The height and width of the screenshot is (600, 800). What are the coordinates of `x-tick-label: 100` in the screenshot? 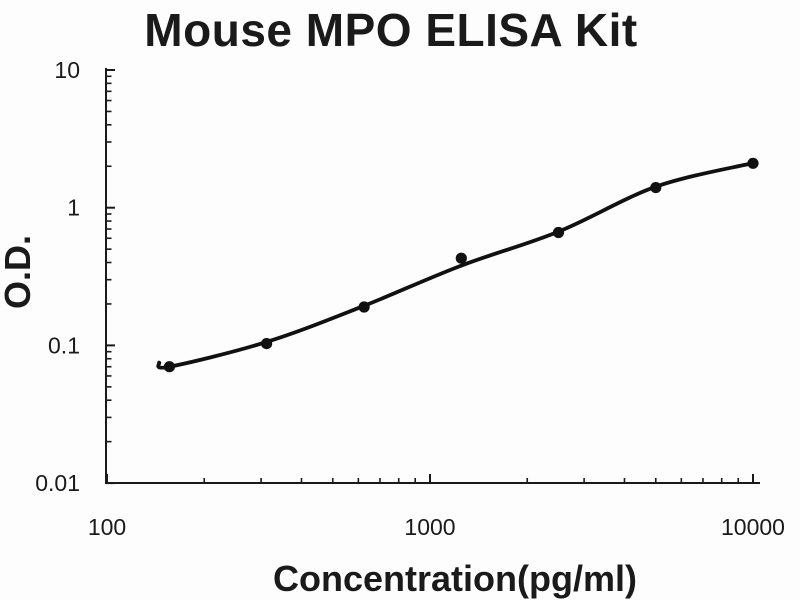 It's located at (107, 527).